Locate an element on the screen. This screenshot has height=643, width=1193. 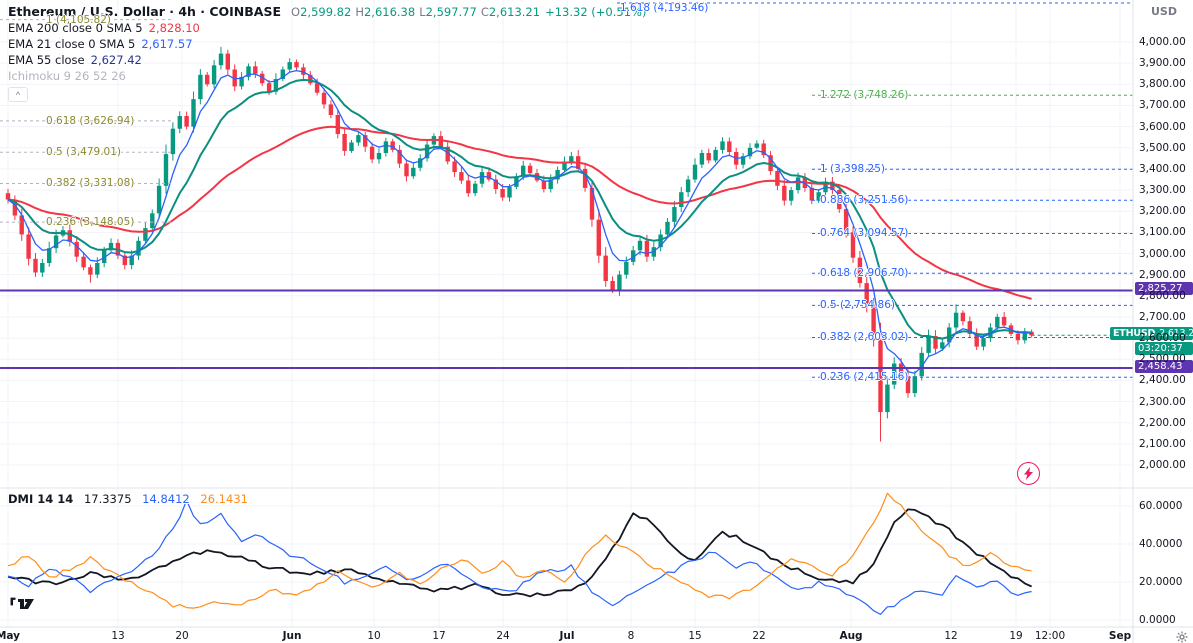
price-axis-label: 3,400.00 is located at coordinates (1162, 168).